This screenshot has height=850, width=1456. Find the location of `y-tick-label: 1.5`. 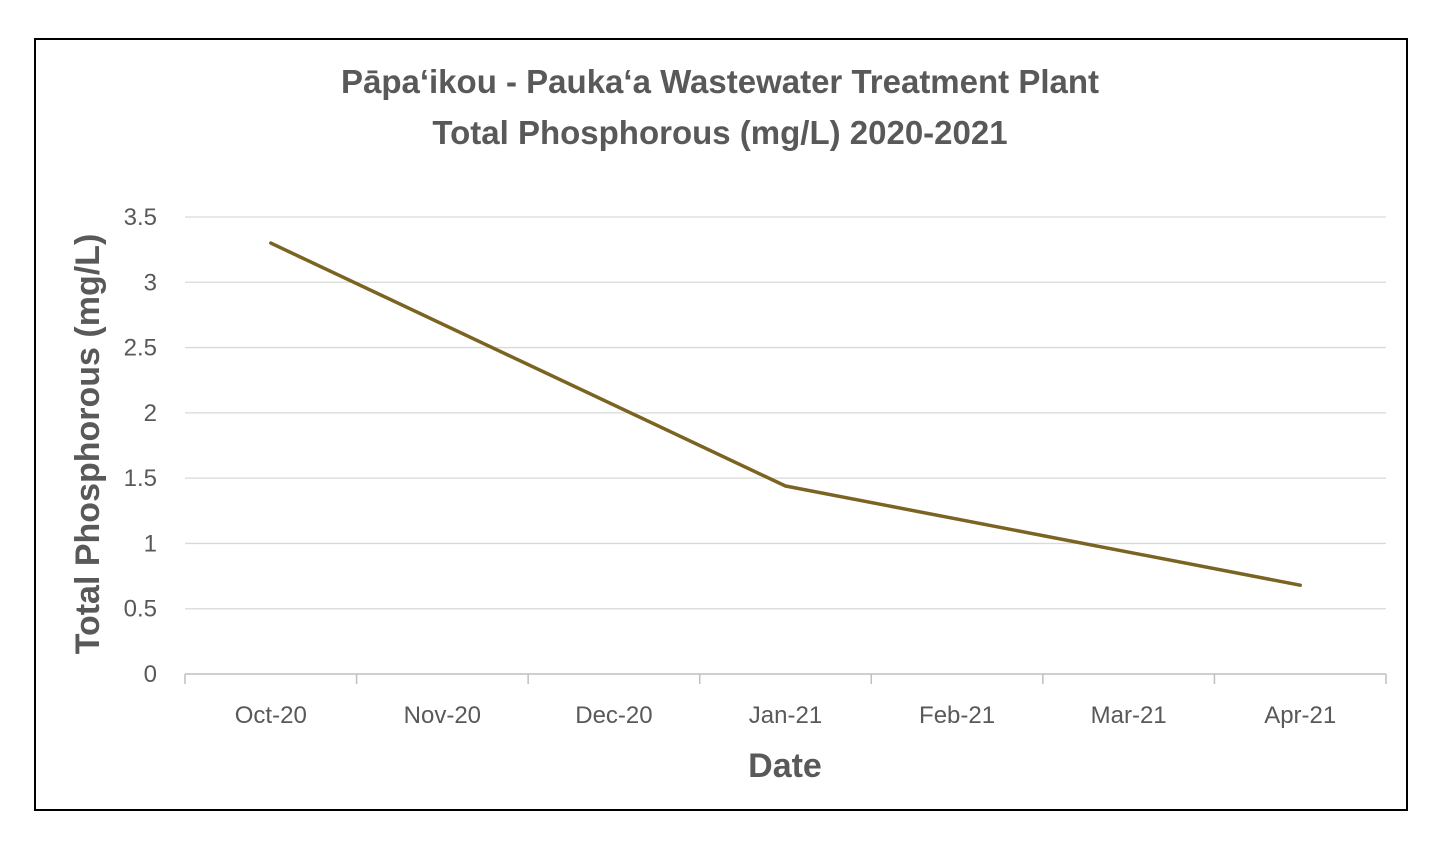

y-tick-label: 1.5 is located at coordinates (140, 478).